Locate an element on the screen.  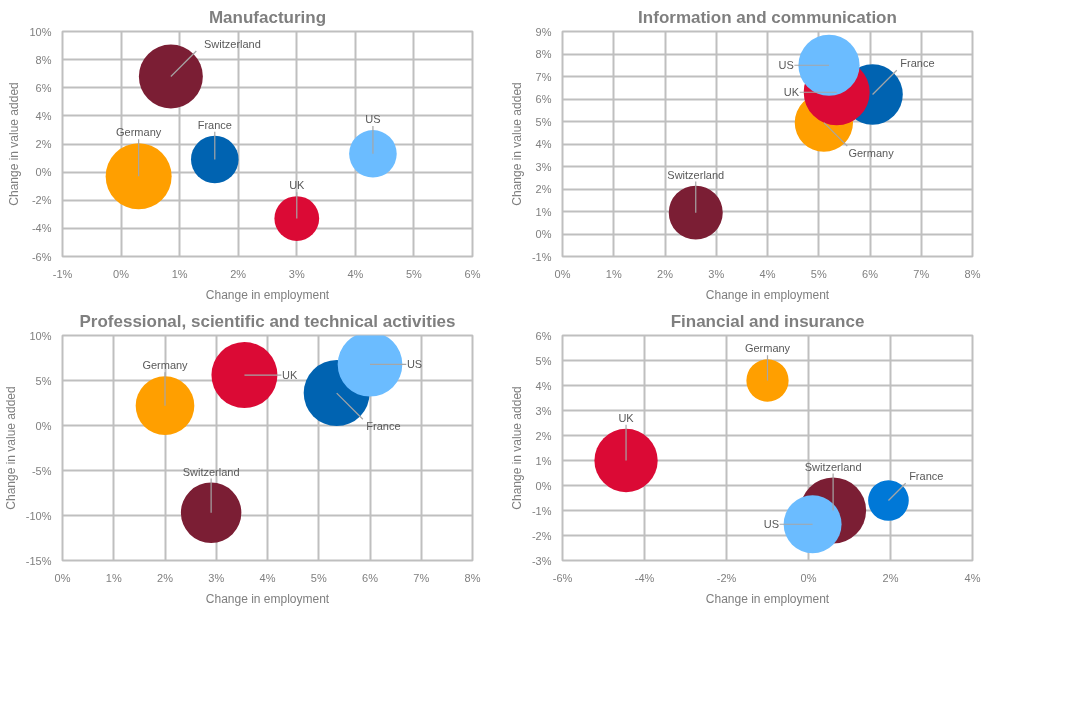
x-tick-label: -4% is located at coordinates (644, 577).